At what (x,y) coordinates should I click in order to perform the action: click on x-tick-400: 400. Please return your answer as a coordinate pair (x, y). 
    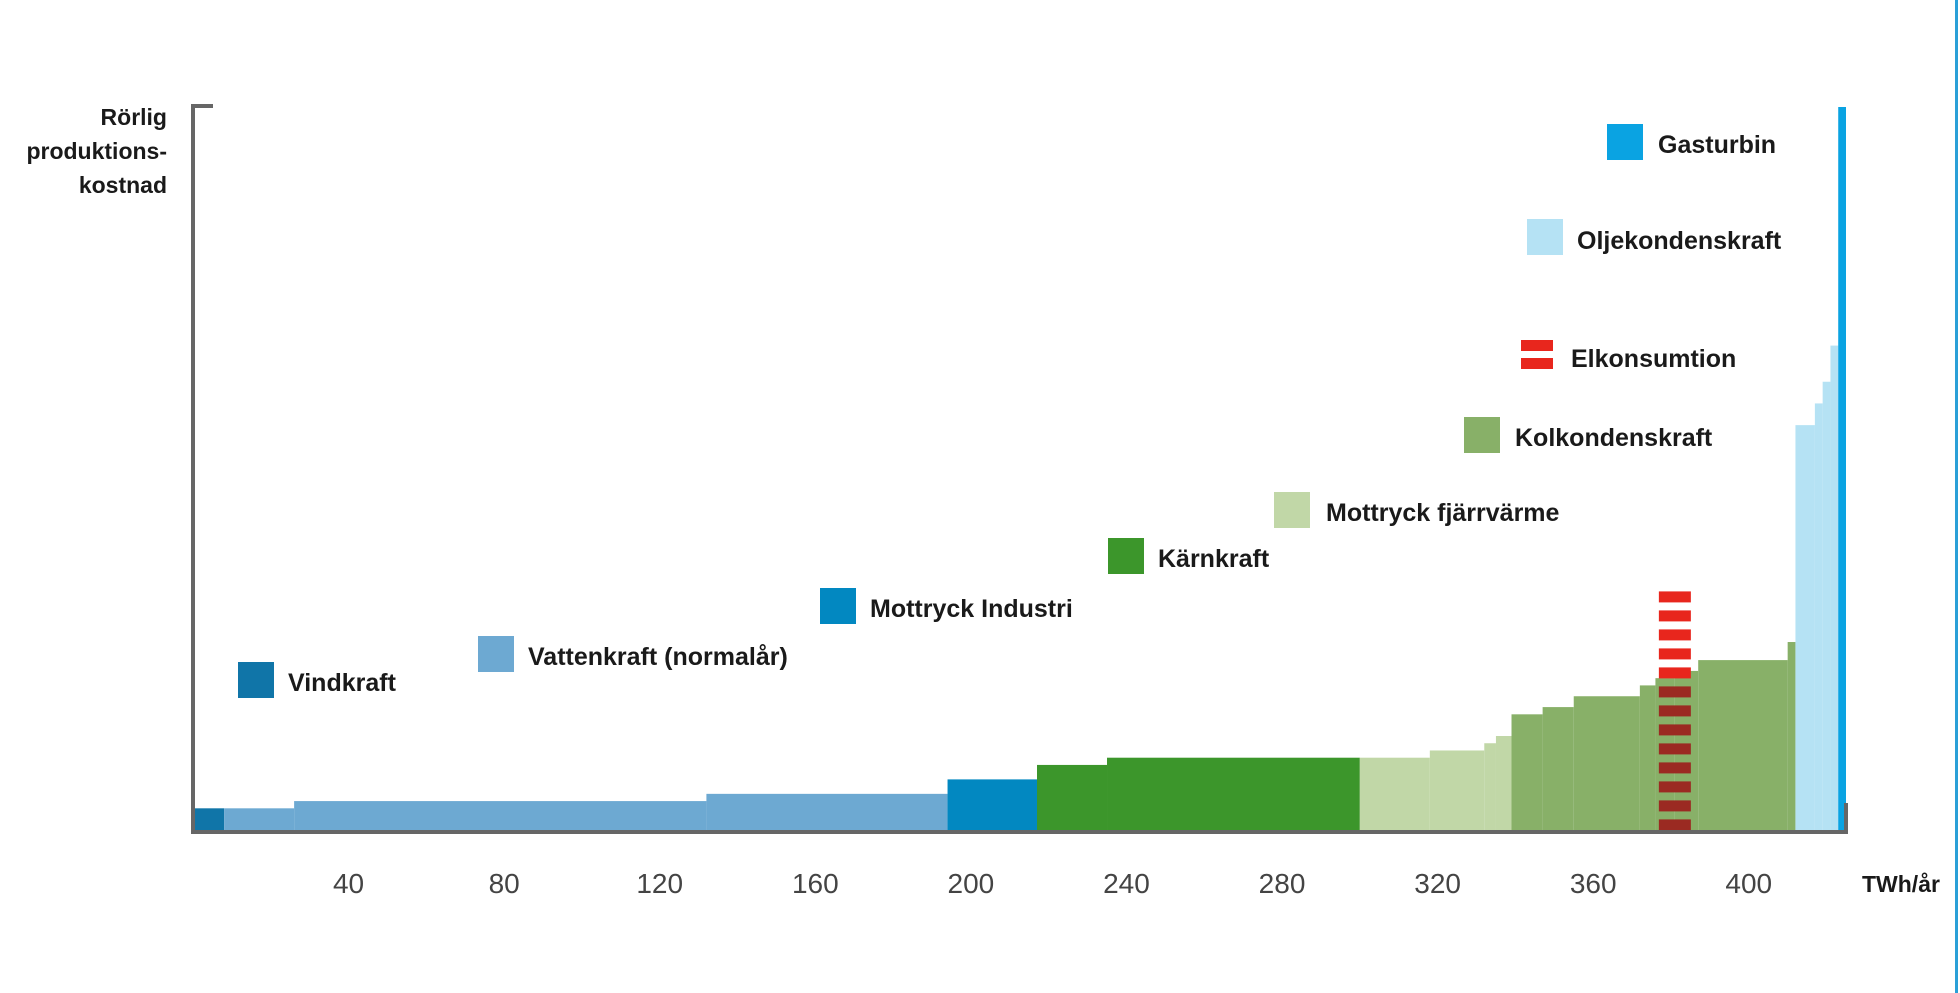
    Looking at the image, I should click on (1748, 883).